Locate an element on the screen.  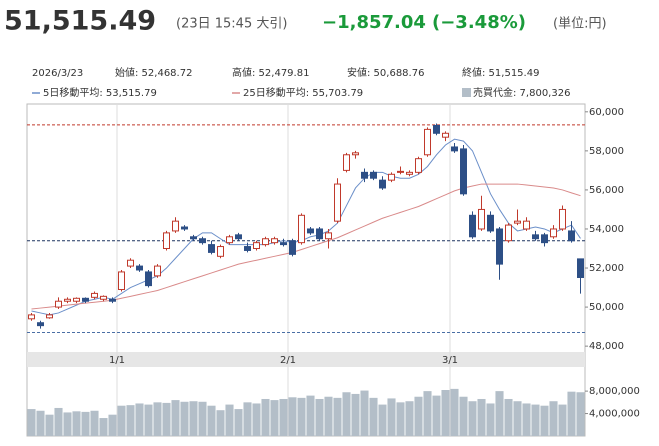
volume-tick-label: 8,000,000 is located at coordinates (614, 391).